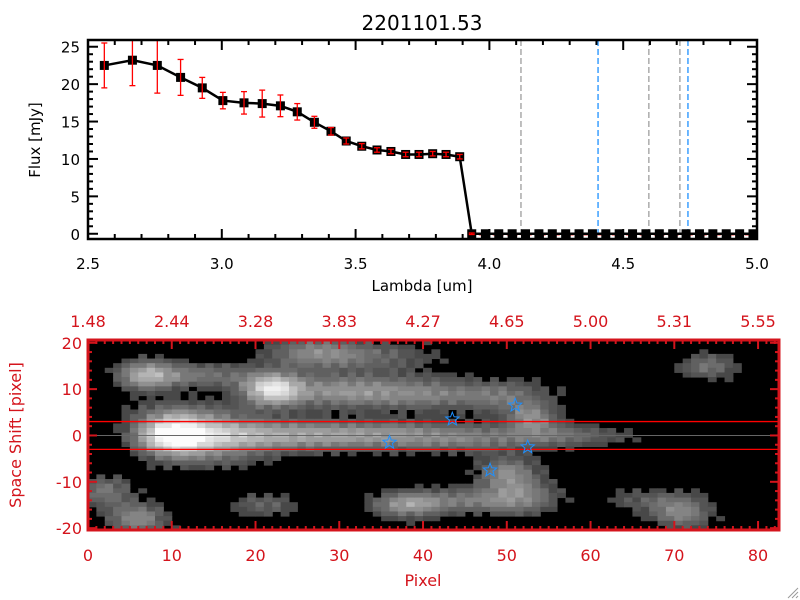 The height and width of the screenshot is (600, 800). I want to click on y-tick-label: 0, so click(77, 435).